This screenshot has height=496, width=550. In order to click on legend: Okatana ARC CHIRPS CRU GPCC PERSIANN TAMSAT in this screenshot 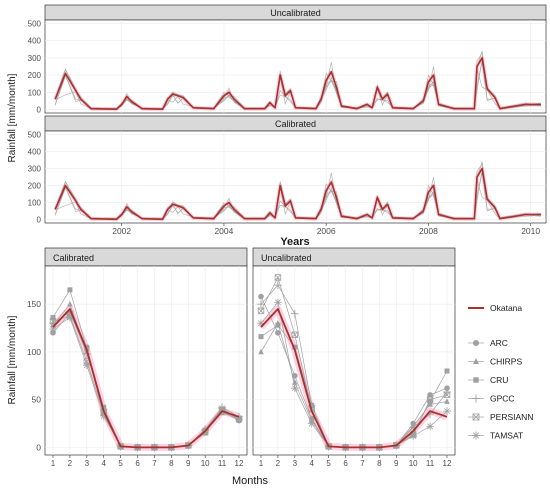, I will do `click(500, 372)`.